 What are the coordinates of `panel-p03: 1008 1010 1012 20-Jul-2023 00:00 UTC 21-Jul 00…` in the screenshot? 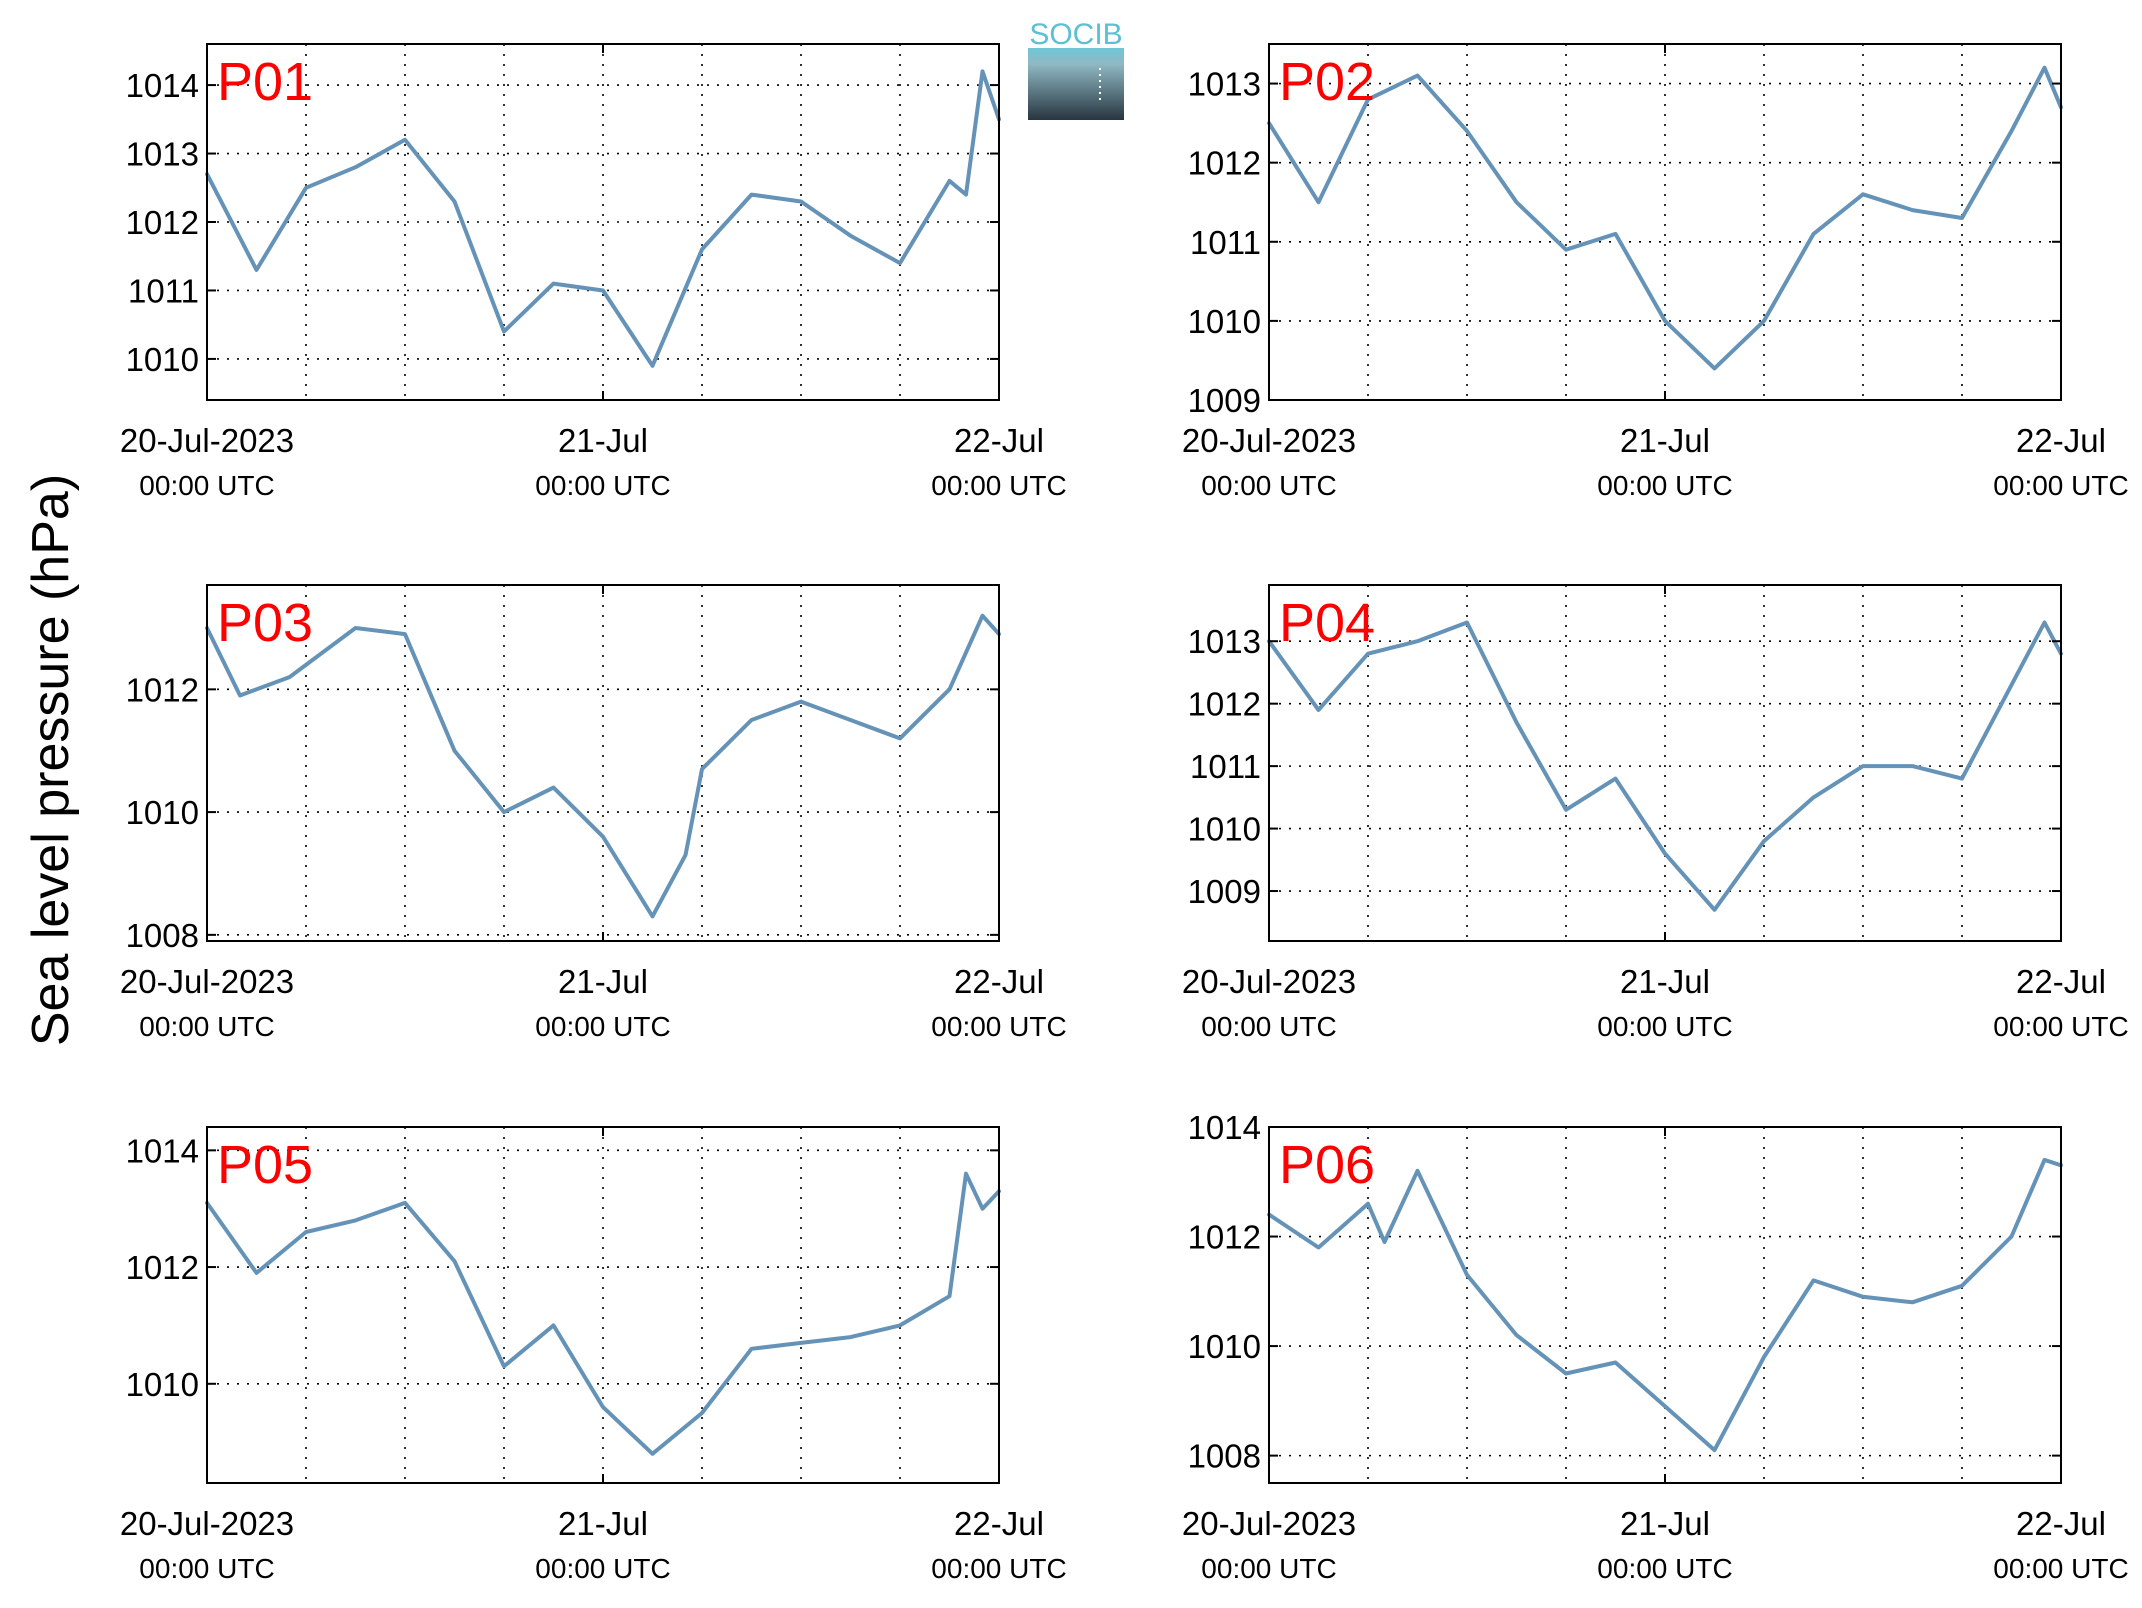 It's located at (593, 813).